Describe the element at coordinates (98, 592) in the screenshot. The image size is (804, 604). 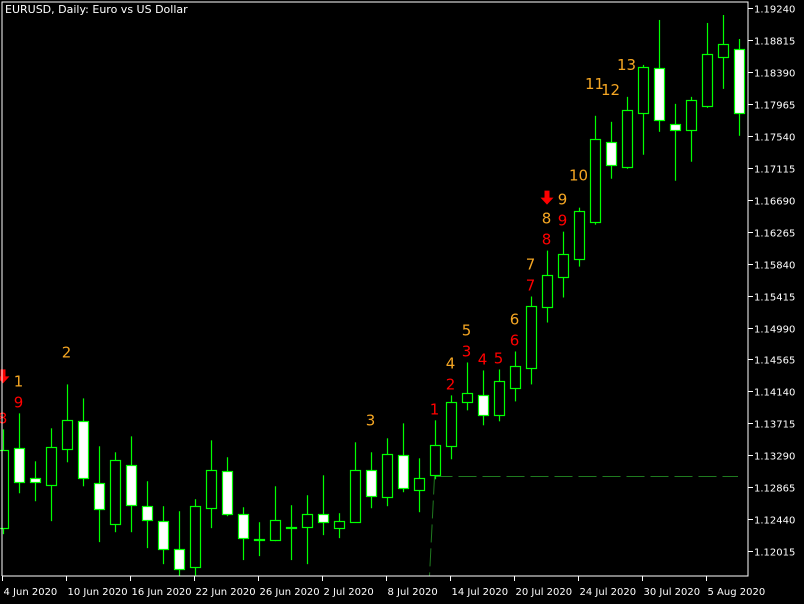
I see `x-tick-label: 10 Jun 2020` at that location.